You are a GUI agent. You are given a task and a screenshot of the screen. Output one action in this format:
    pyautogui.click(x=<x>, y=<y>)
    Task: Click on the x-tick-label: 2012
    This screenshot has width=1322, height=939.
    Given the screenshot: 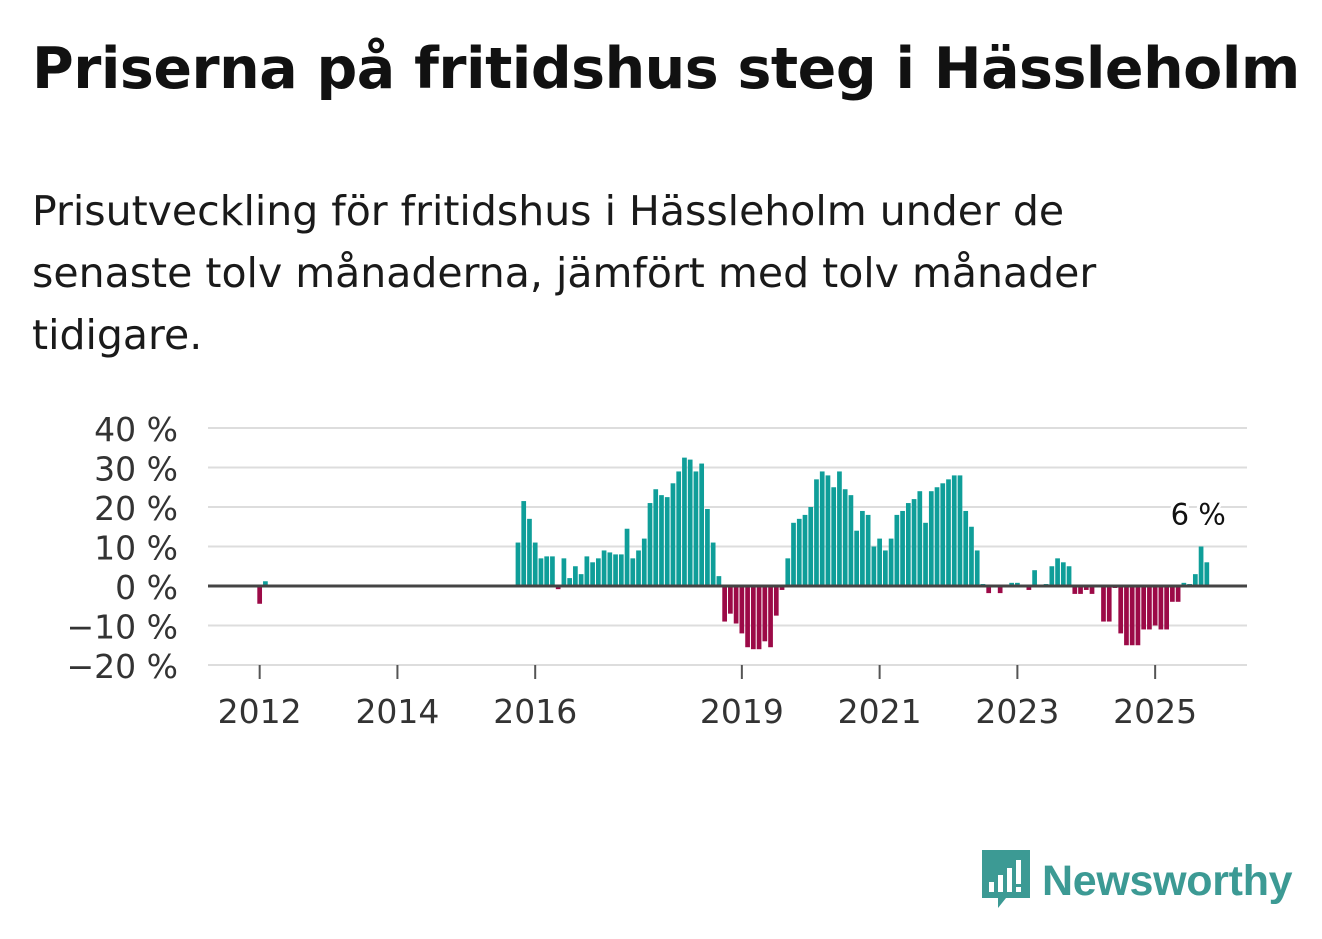 What is the action you would take?
    pyautogui.click(x=260, y=711)
    